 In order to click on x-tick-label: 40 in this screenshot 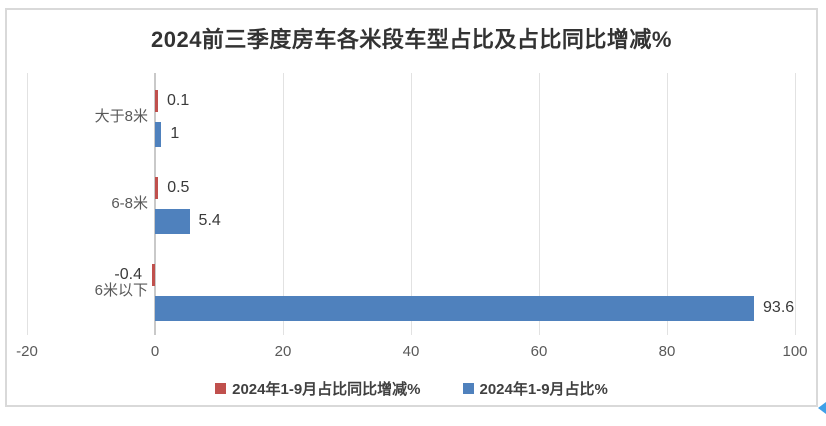, I will do `click(411, 351)`.